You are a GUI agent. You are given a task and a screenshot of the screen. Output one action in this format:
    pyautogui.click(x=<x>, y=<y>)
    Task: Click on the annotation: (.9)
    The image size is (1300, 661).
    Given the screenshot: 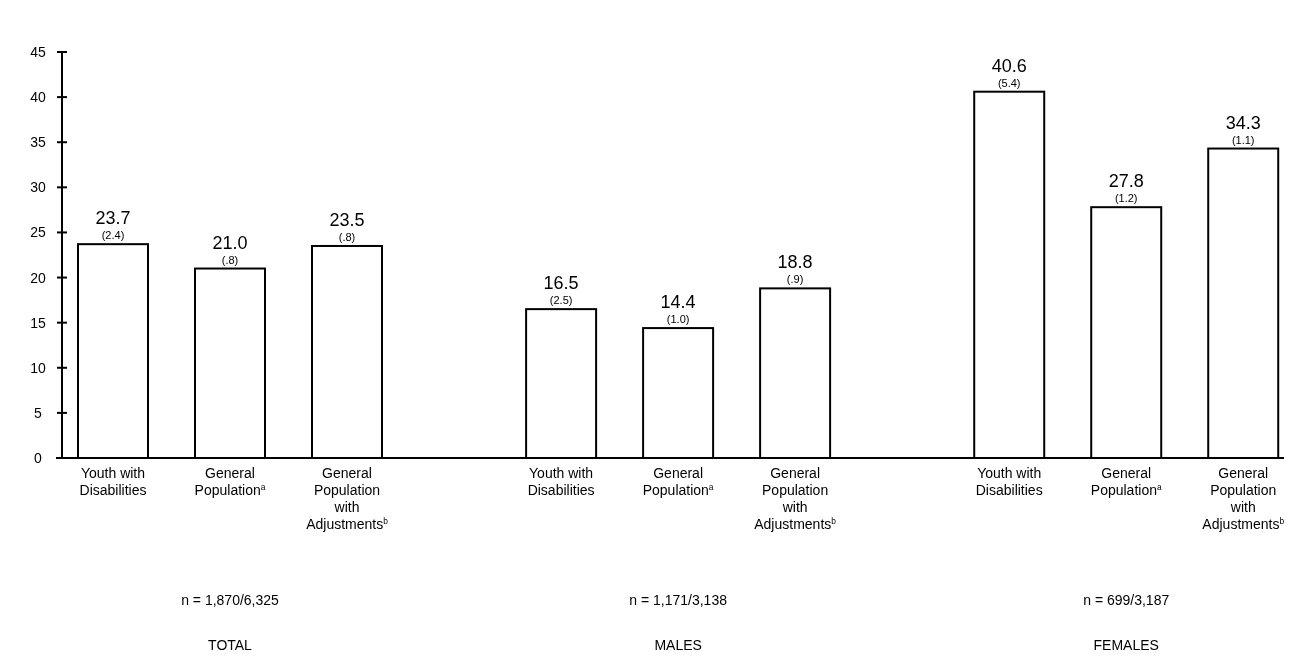 What is the action you would take?
    pyautogui.click(x=795, y=279)
    